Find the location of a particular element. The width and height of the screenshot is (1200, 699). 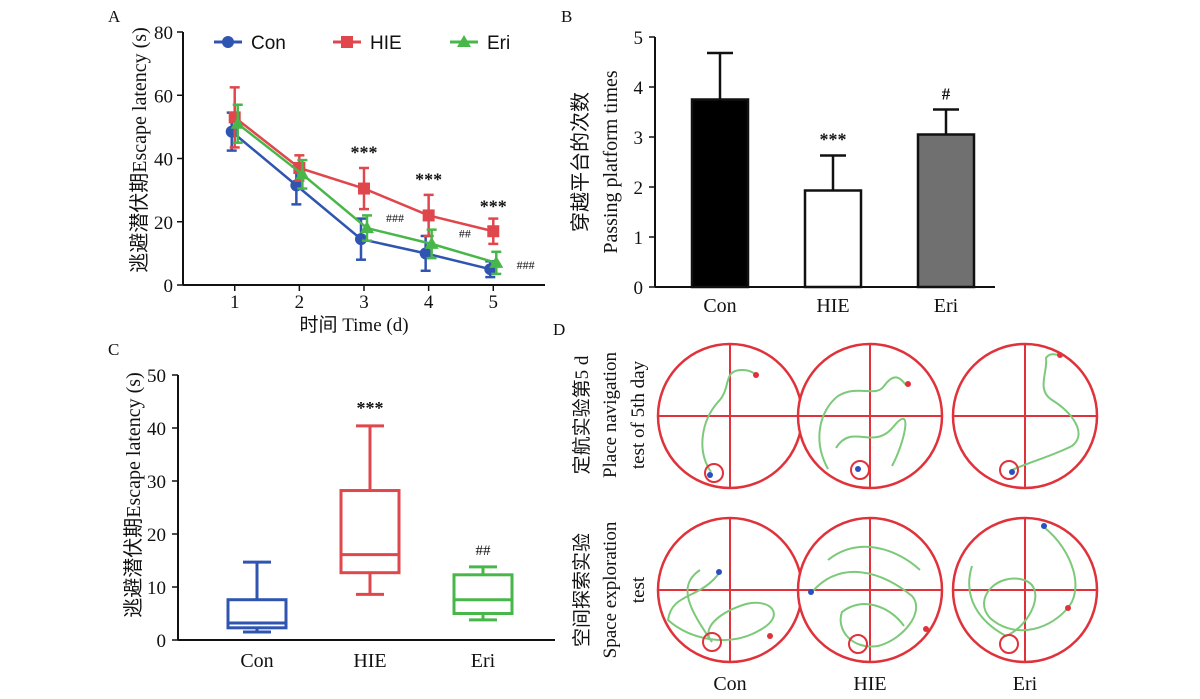

x-tick-label: HIE is located at coordinates (369, 661).